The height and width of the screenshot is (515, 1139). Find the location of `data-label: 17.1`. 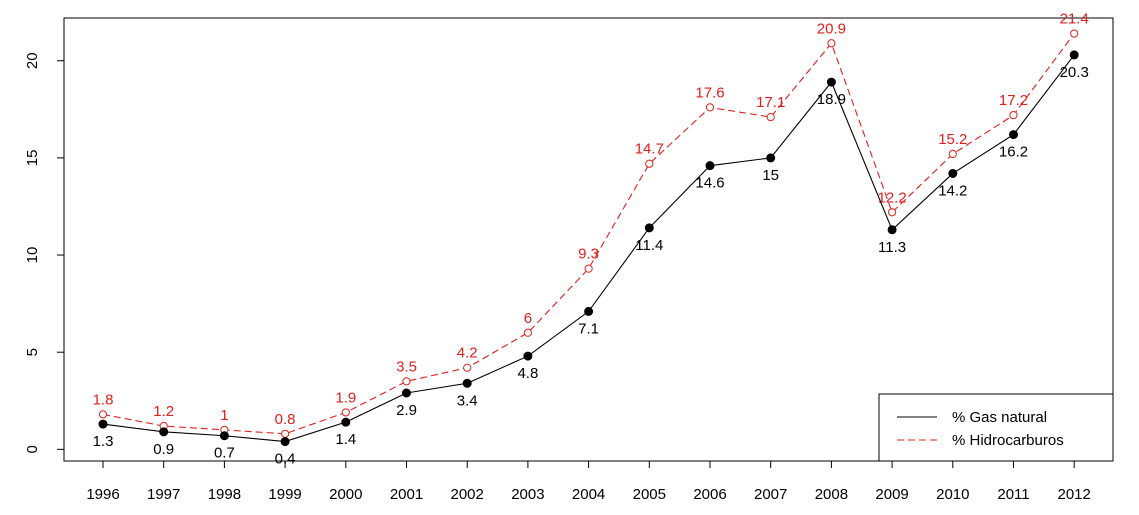

data-label: 17.1 is located at coordinates (770, 102).